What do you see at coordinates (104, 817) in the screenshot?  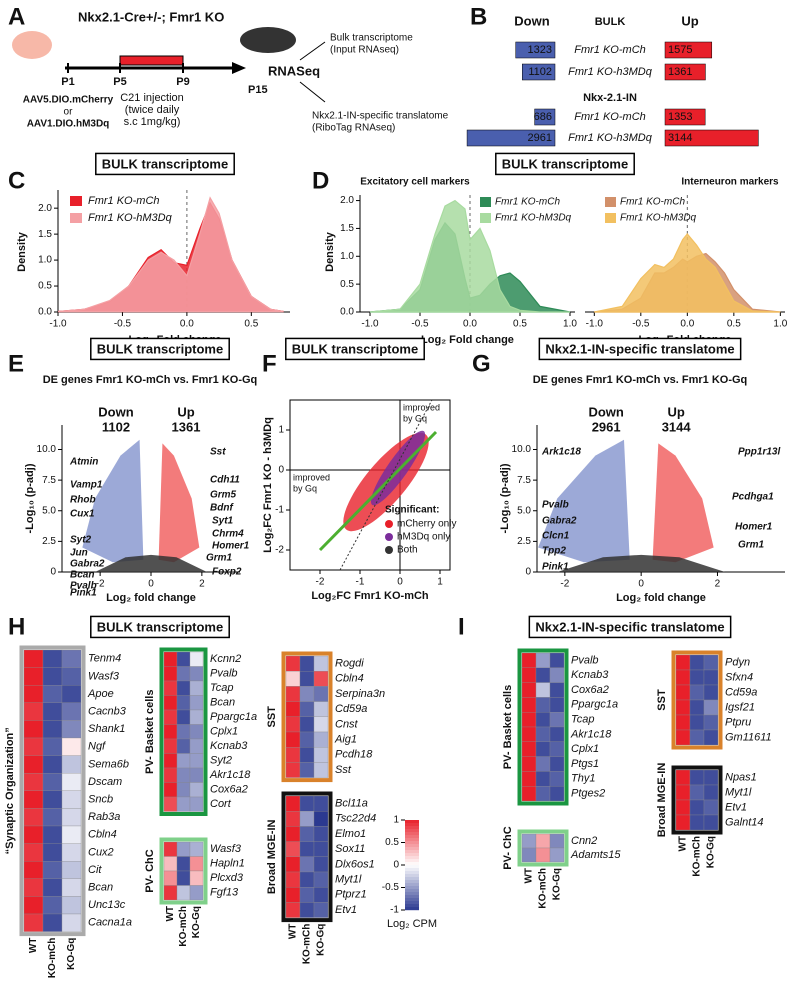 I see `gene-label: Rab3a` at bounding box center [104, 817].